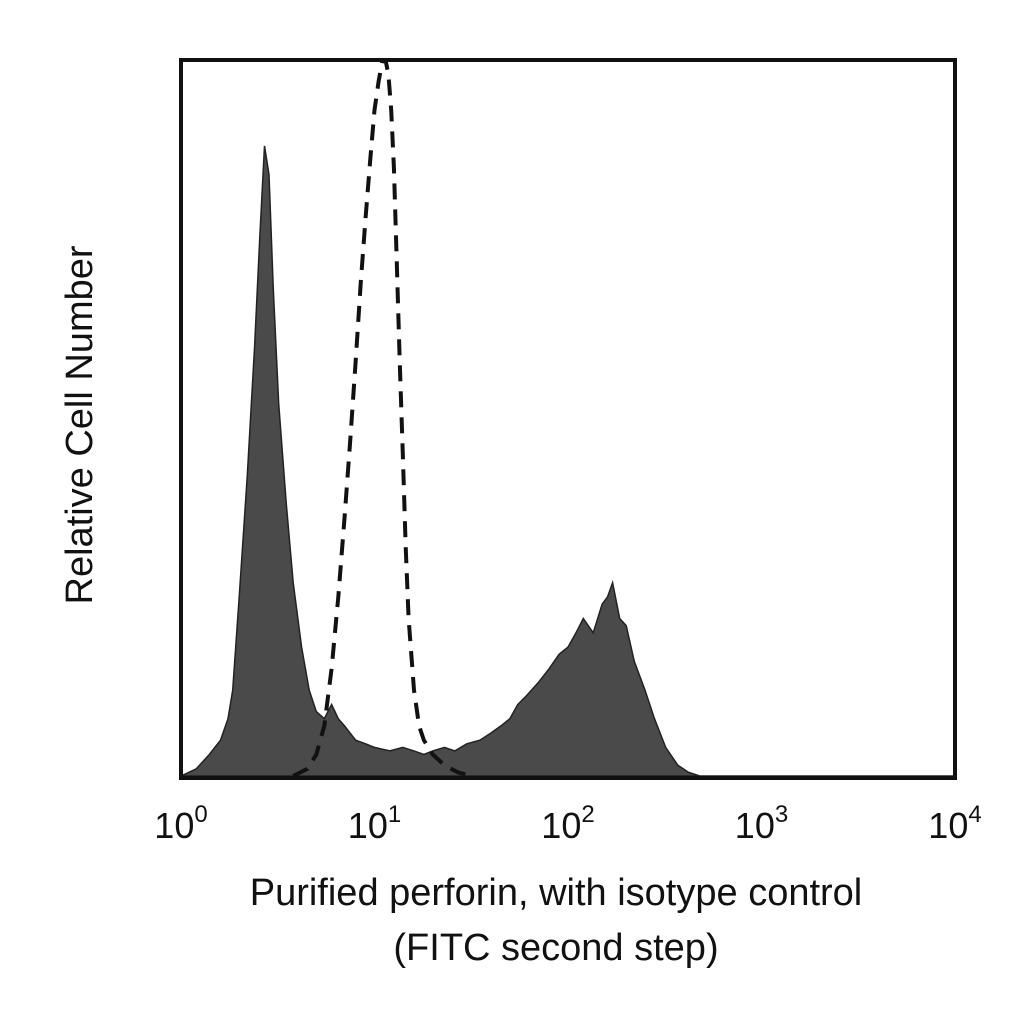  What do you see at coordinates (556, 893) in the screenshot?
I see `x-axis-label-line-1: Purified perforin, with isotype control` at bounding box center [556, 893].